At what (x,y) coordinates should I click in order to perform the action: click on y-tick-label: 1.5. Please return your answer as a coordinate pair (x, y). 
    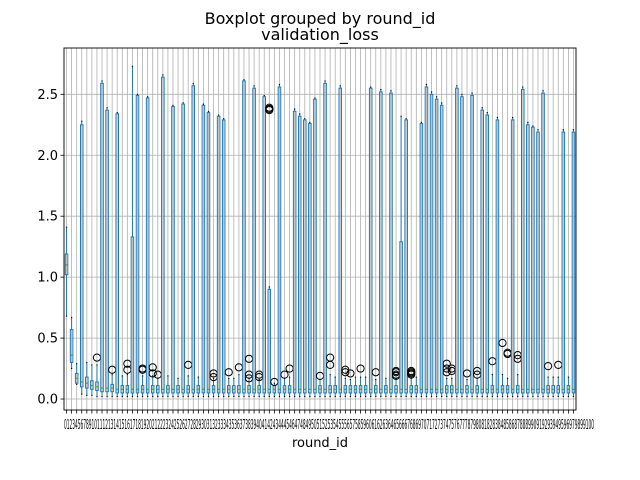
    Looking at the image, I should click on (47, 217).